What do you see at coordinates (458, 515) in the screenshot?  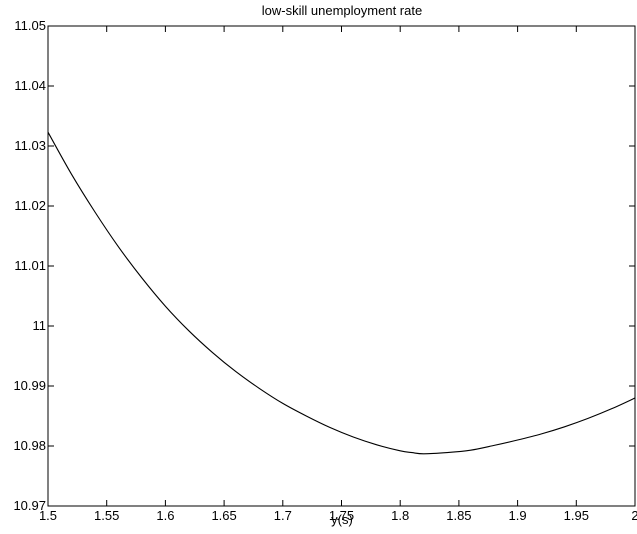 I see `x-tick-label: 1.85` at bounding box center [458, 515].